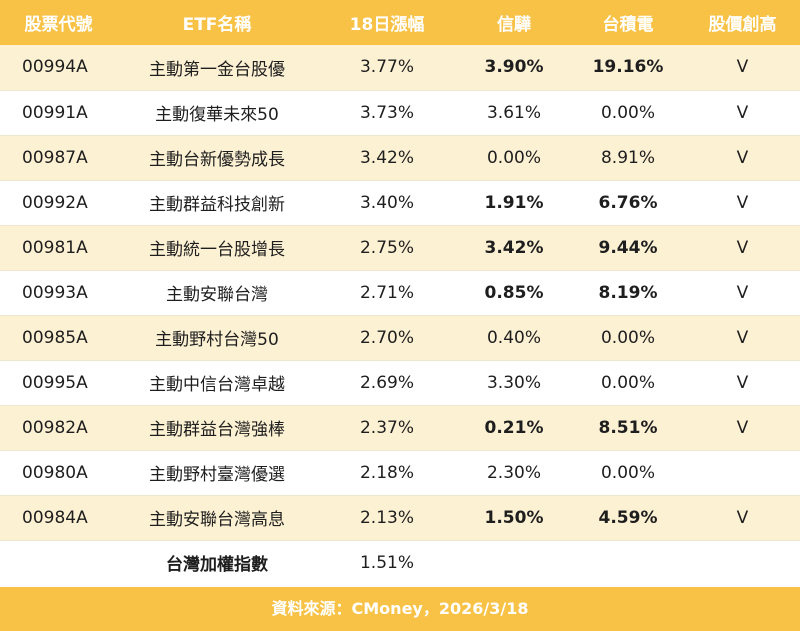 This screenshot has width=800, height=631. I want to click on table-row: 00981A 主動統一台股增長 2.75% 3.42% 9.44% V, so click(400, 248).